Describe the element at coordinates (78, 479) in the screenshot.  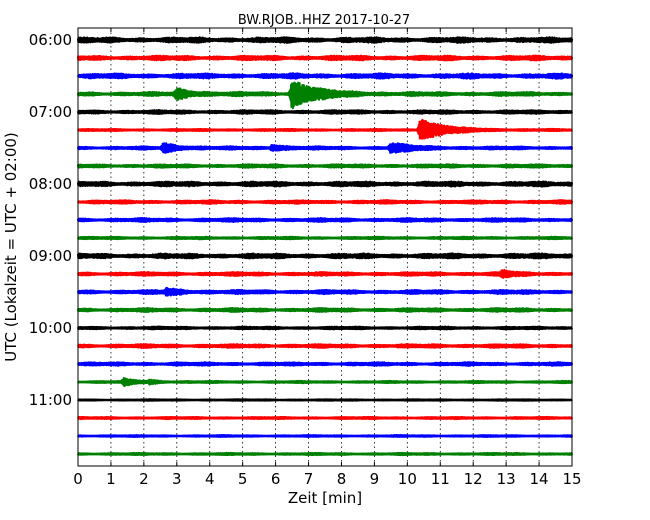
I see `x-tick-label: 0` at that location.